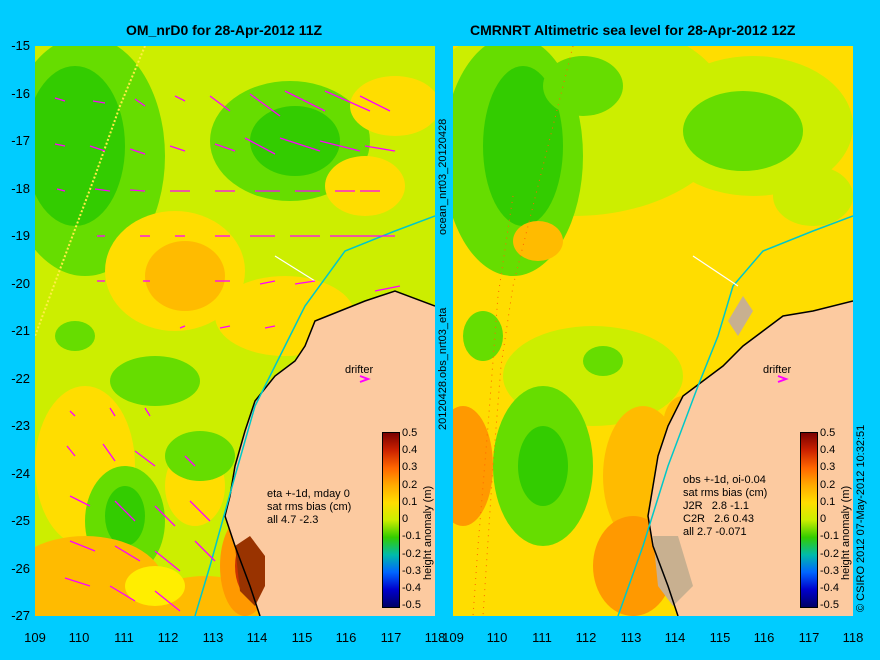 The image size is (880, 660). What do you see at coordinates (20, 568) in the screenshot?
I see `y-tick-label: -26` at bounding box center [20, 568].